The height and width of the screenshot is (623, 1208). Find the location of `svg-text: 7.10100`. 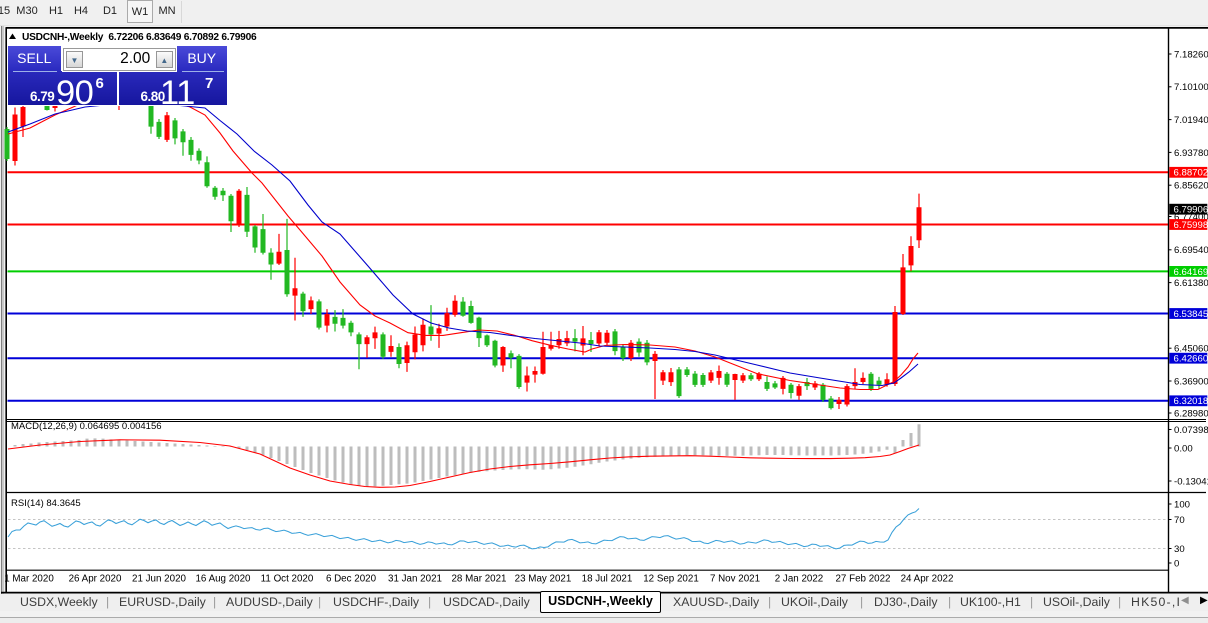

svg-text: 7.10100 is located at coordinates (1191, 87).